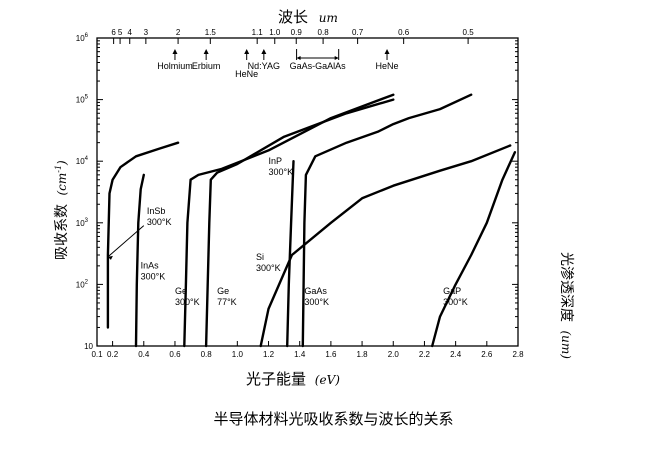  Describe the element at coordinates (566, 305) in the screenshot. I see `right-axis-title: 光渗透深度 (um)` at that location.